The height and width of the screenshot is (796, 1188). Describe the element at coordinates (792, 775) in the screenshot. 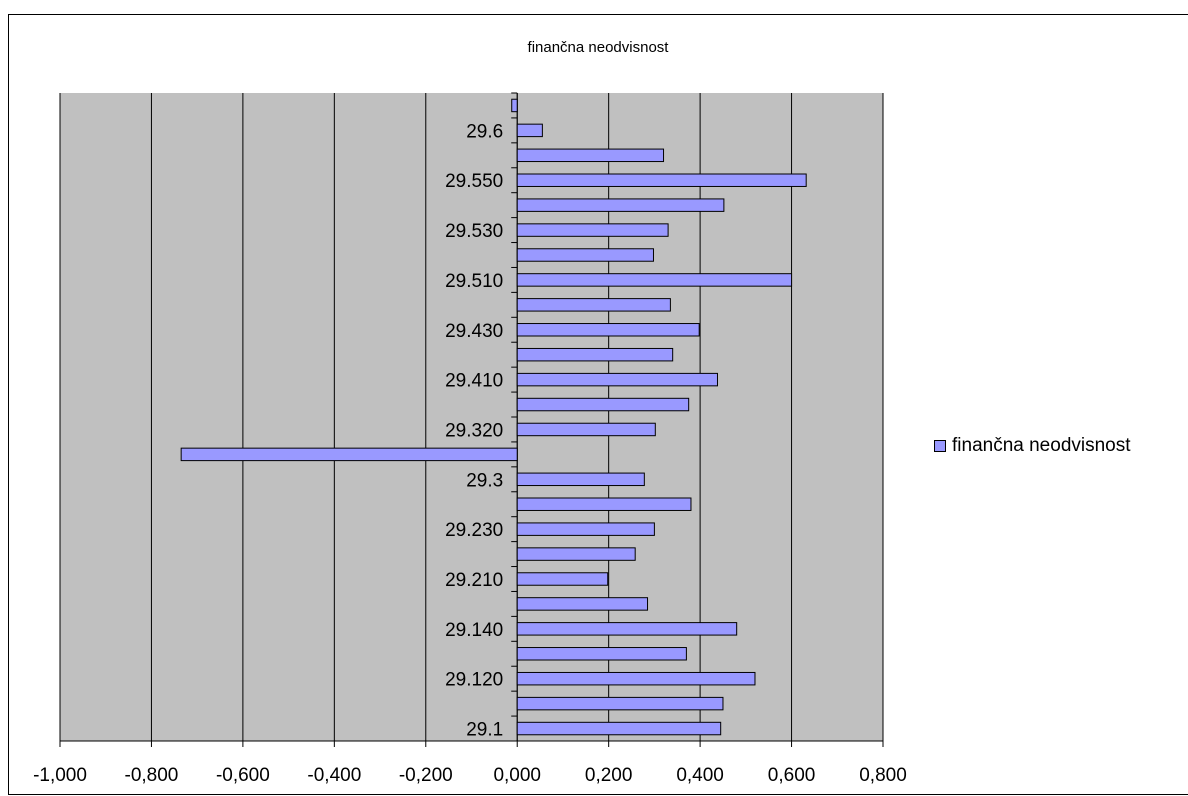

I see `x-tick-label: 0,600` at that location.